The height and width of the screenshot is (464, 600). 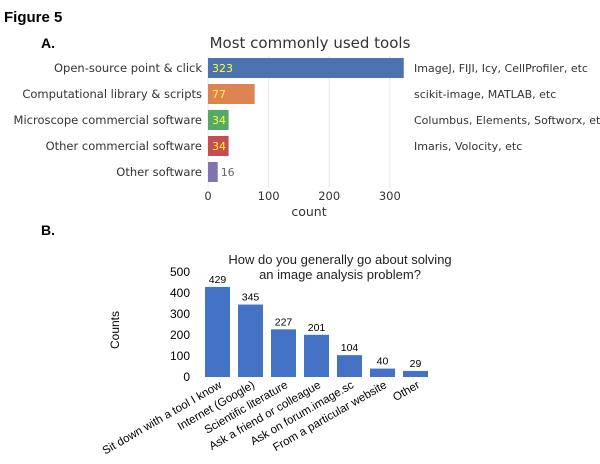 What do you see at coordinates (218, 280) in the screenshot?
I see `chart-b-data-label: 429` at bounding box center [218, 280].